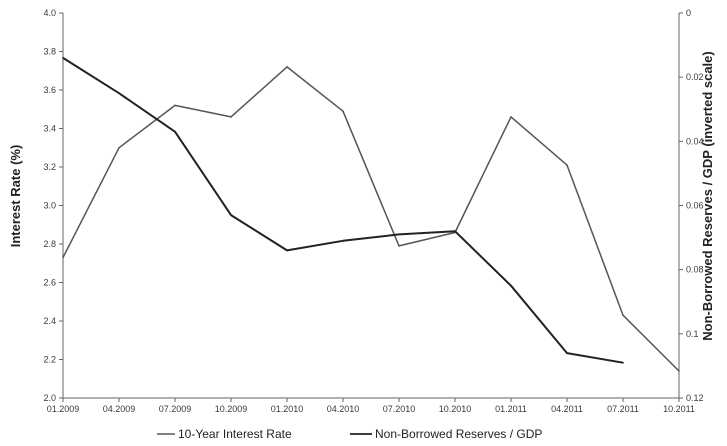  I want to click on left-axis-ticks: 2.0 2.2 2.4 2.6 2.8 3.0 3.2 3.4 3.6 3.8 4.0, so click(53, 205).